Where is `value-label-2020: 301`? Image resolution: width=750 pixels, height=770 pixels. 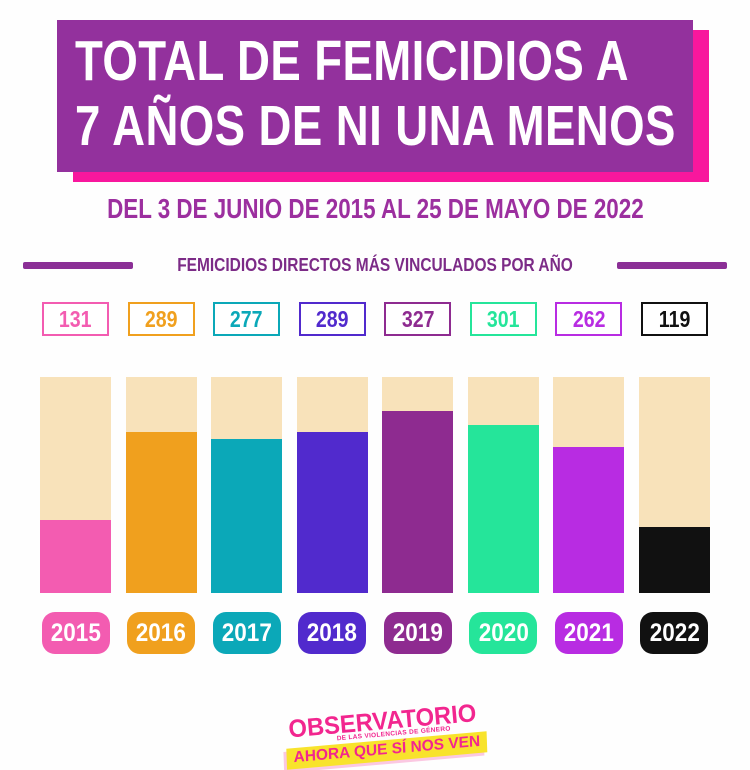
value-label-2020: 301 is located at coordinates (503, 318).